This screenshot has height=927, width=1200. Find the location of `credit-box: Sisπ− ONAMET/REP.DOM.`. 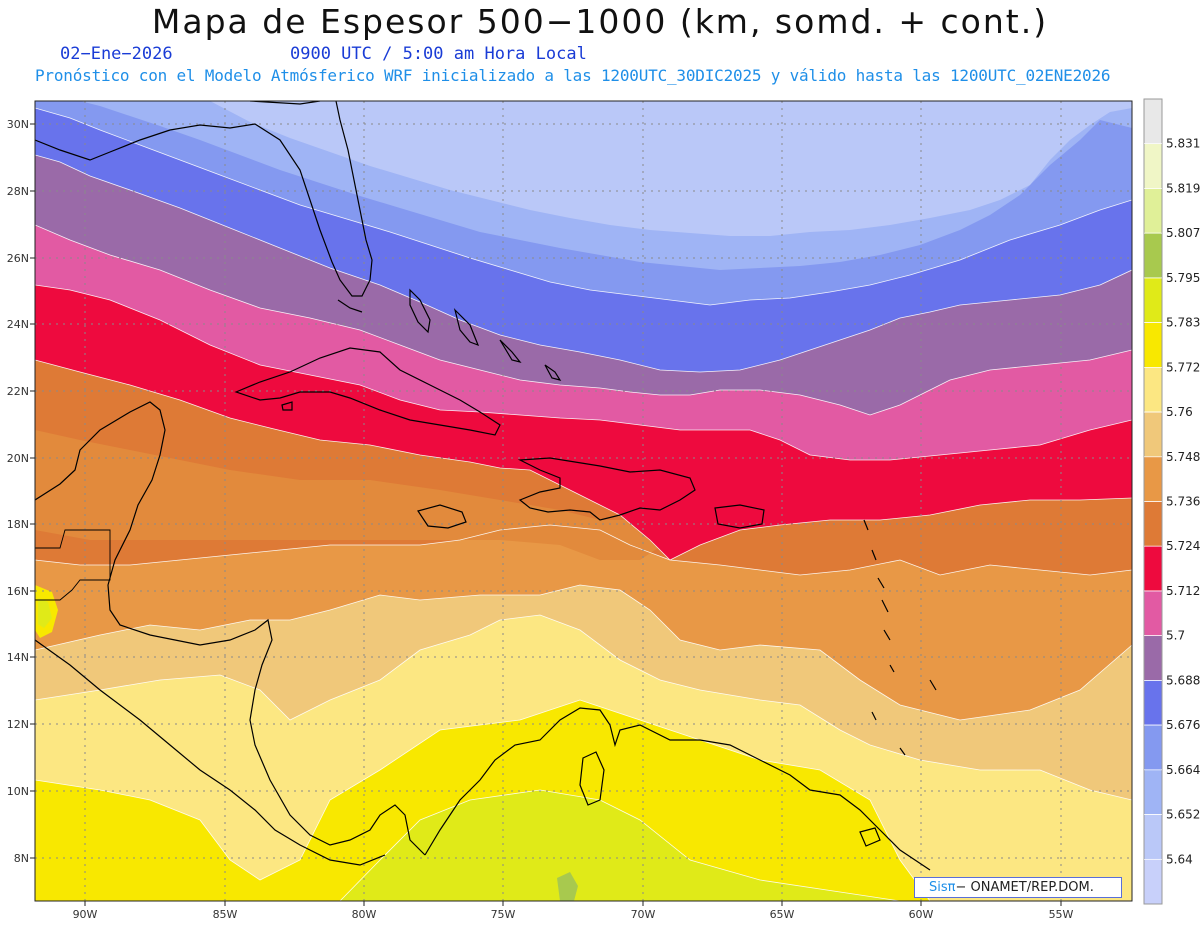

credit-box: Sisπ− ONAMET/REP.DOM. is located at coordinates (1018, 887).